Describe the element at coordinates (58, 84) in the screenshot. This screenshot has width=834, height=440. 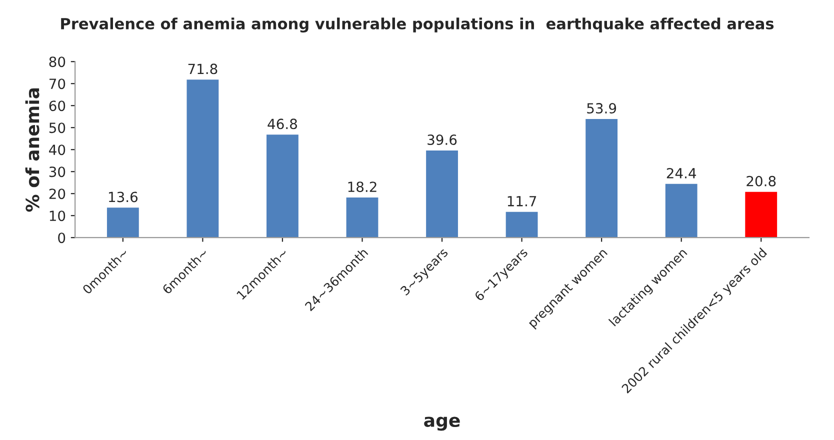
I see `y-tick-label: 70` at that location.